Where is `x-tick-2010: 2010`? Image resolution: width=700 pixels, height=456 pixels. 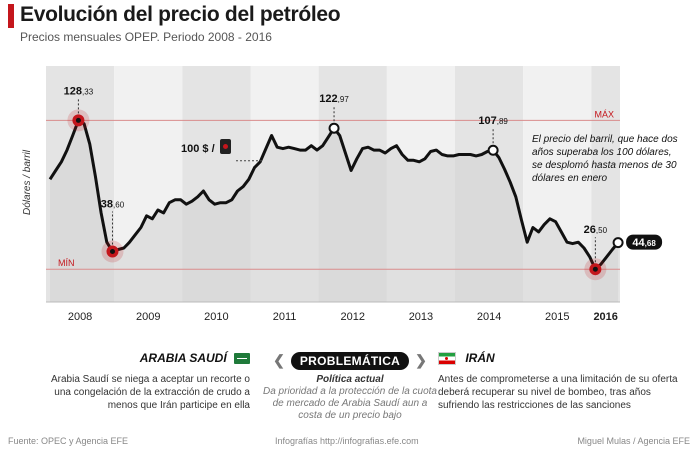 x-tick-2010: 2010 is located at coordinates (216, 317).